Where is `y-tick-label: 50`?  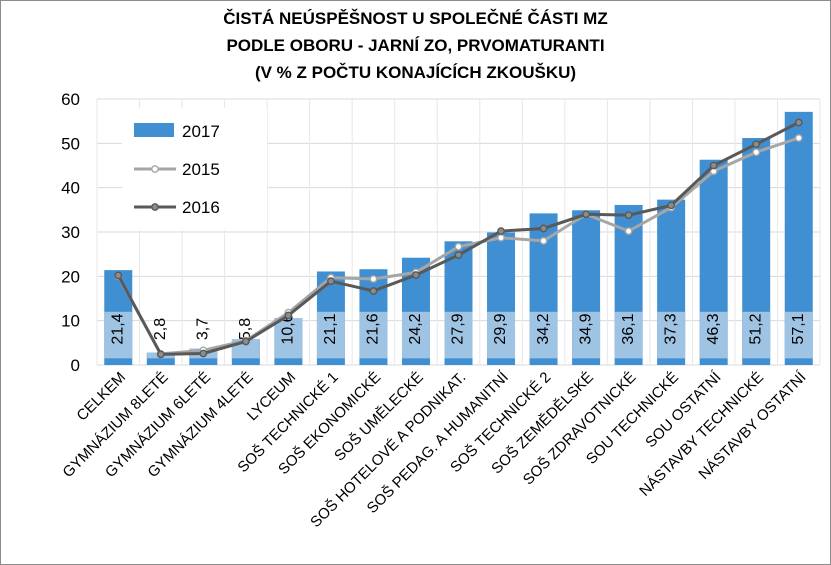 y-tick-label: 50 is located at coordinates (70, 143).